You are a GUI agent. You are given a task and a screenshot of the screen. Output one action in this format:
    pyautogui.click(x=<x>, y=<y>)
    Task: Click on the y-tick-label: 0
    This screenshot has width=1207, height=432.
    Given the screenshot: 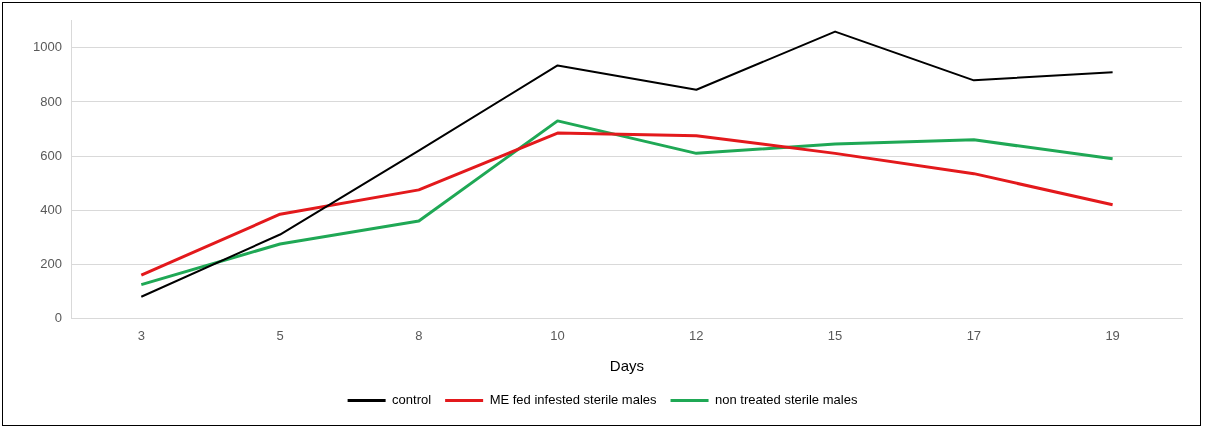 What is the action you would take?
    pyautogui.click(x=58, y=317)
    